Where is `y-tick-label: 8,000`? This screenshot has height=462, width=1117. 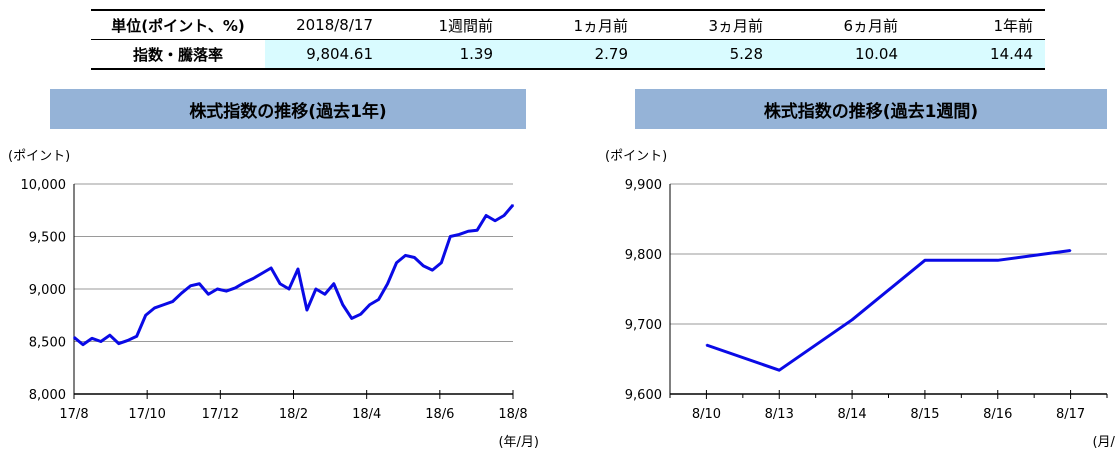
y-tick-label: 8,000 is located at coordinates (47, 395).